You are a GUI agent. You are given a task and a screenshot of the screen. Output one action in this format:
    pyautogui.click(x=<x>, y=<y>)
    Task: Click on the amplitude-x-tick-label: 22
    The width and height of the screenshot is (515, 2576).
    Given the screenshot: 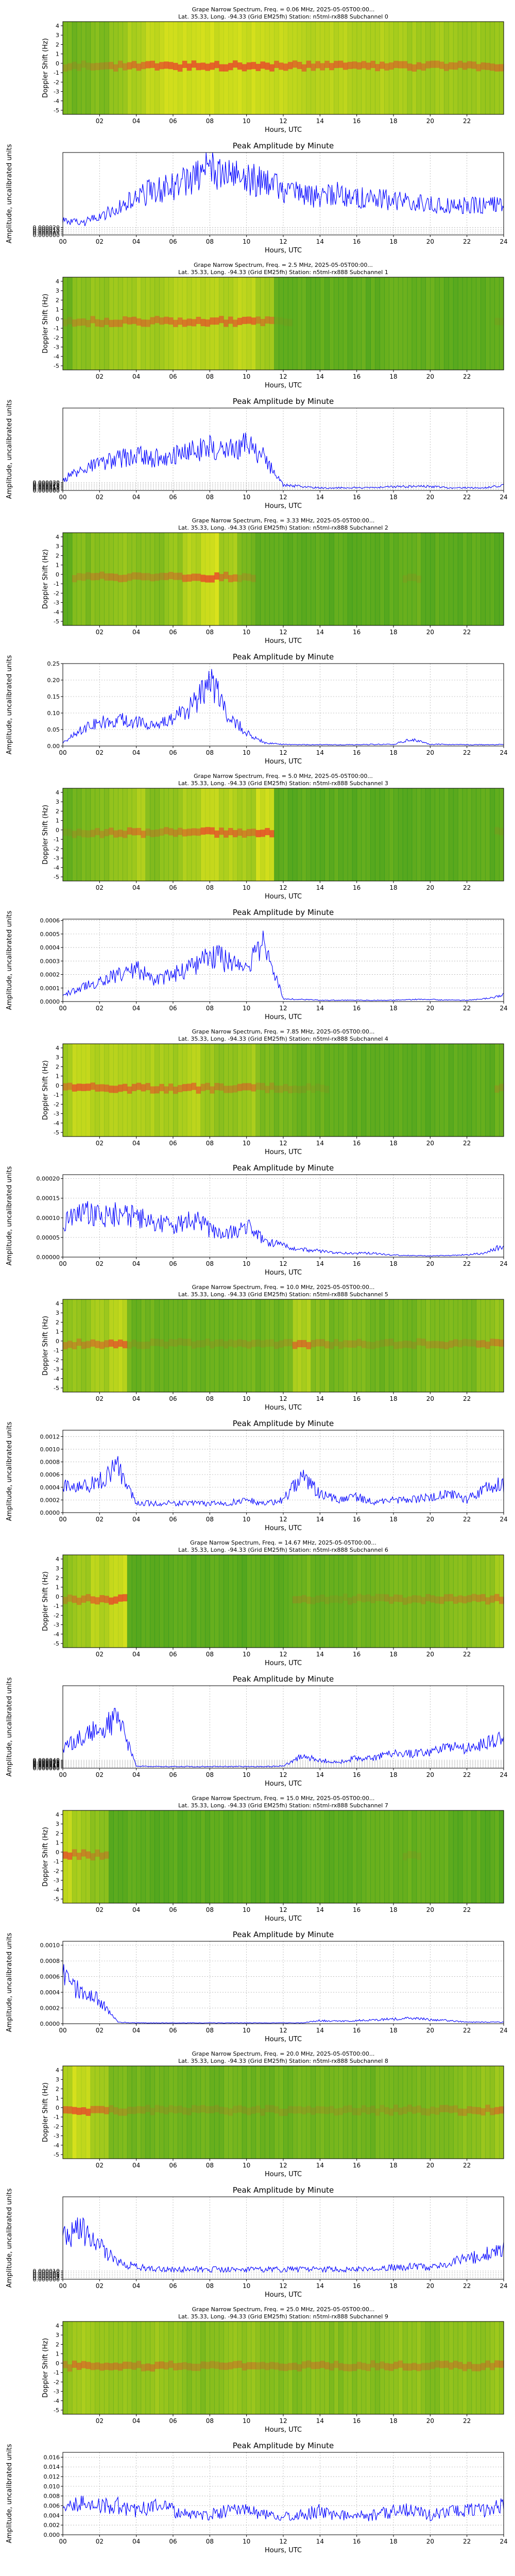 What is the action you would take?
    pyautogui.click(x=467, y=1008)
    